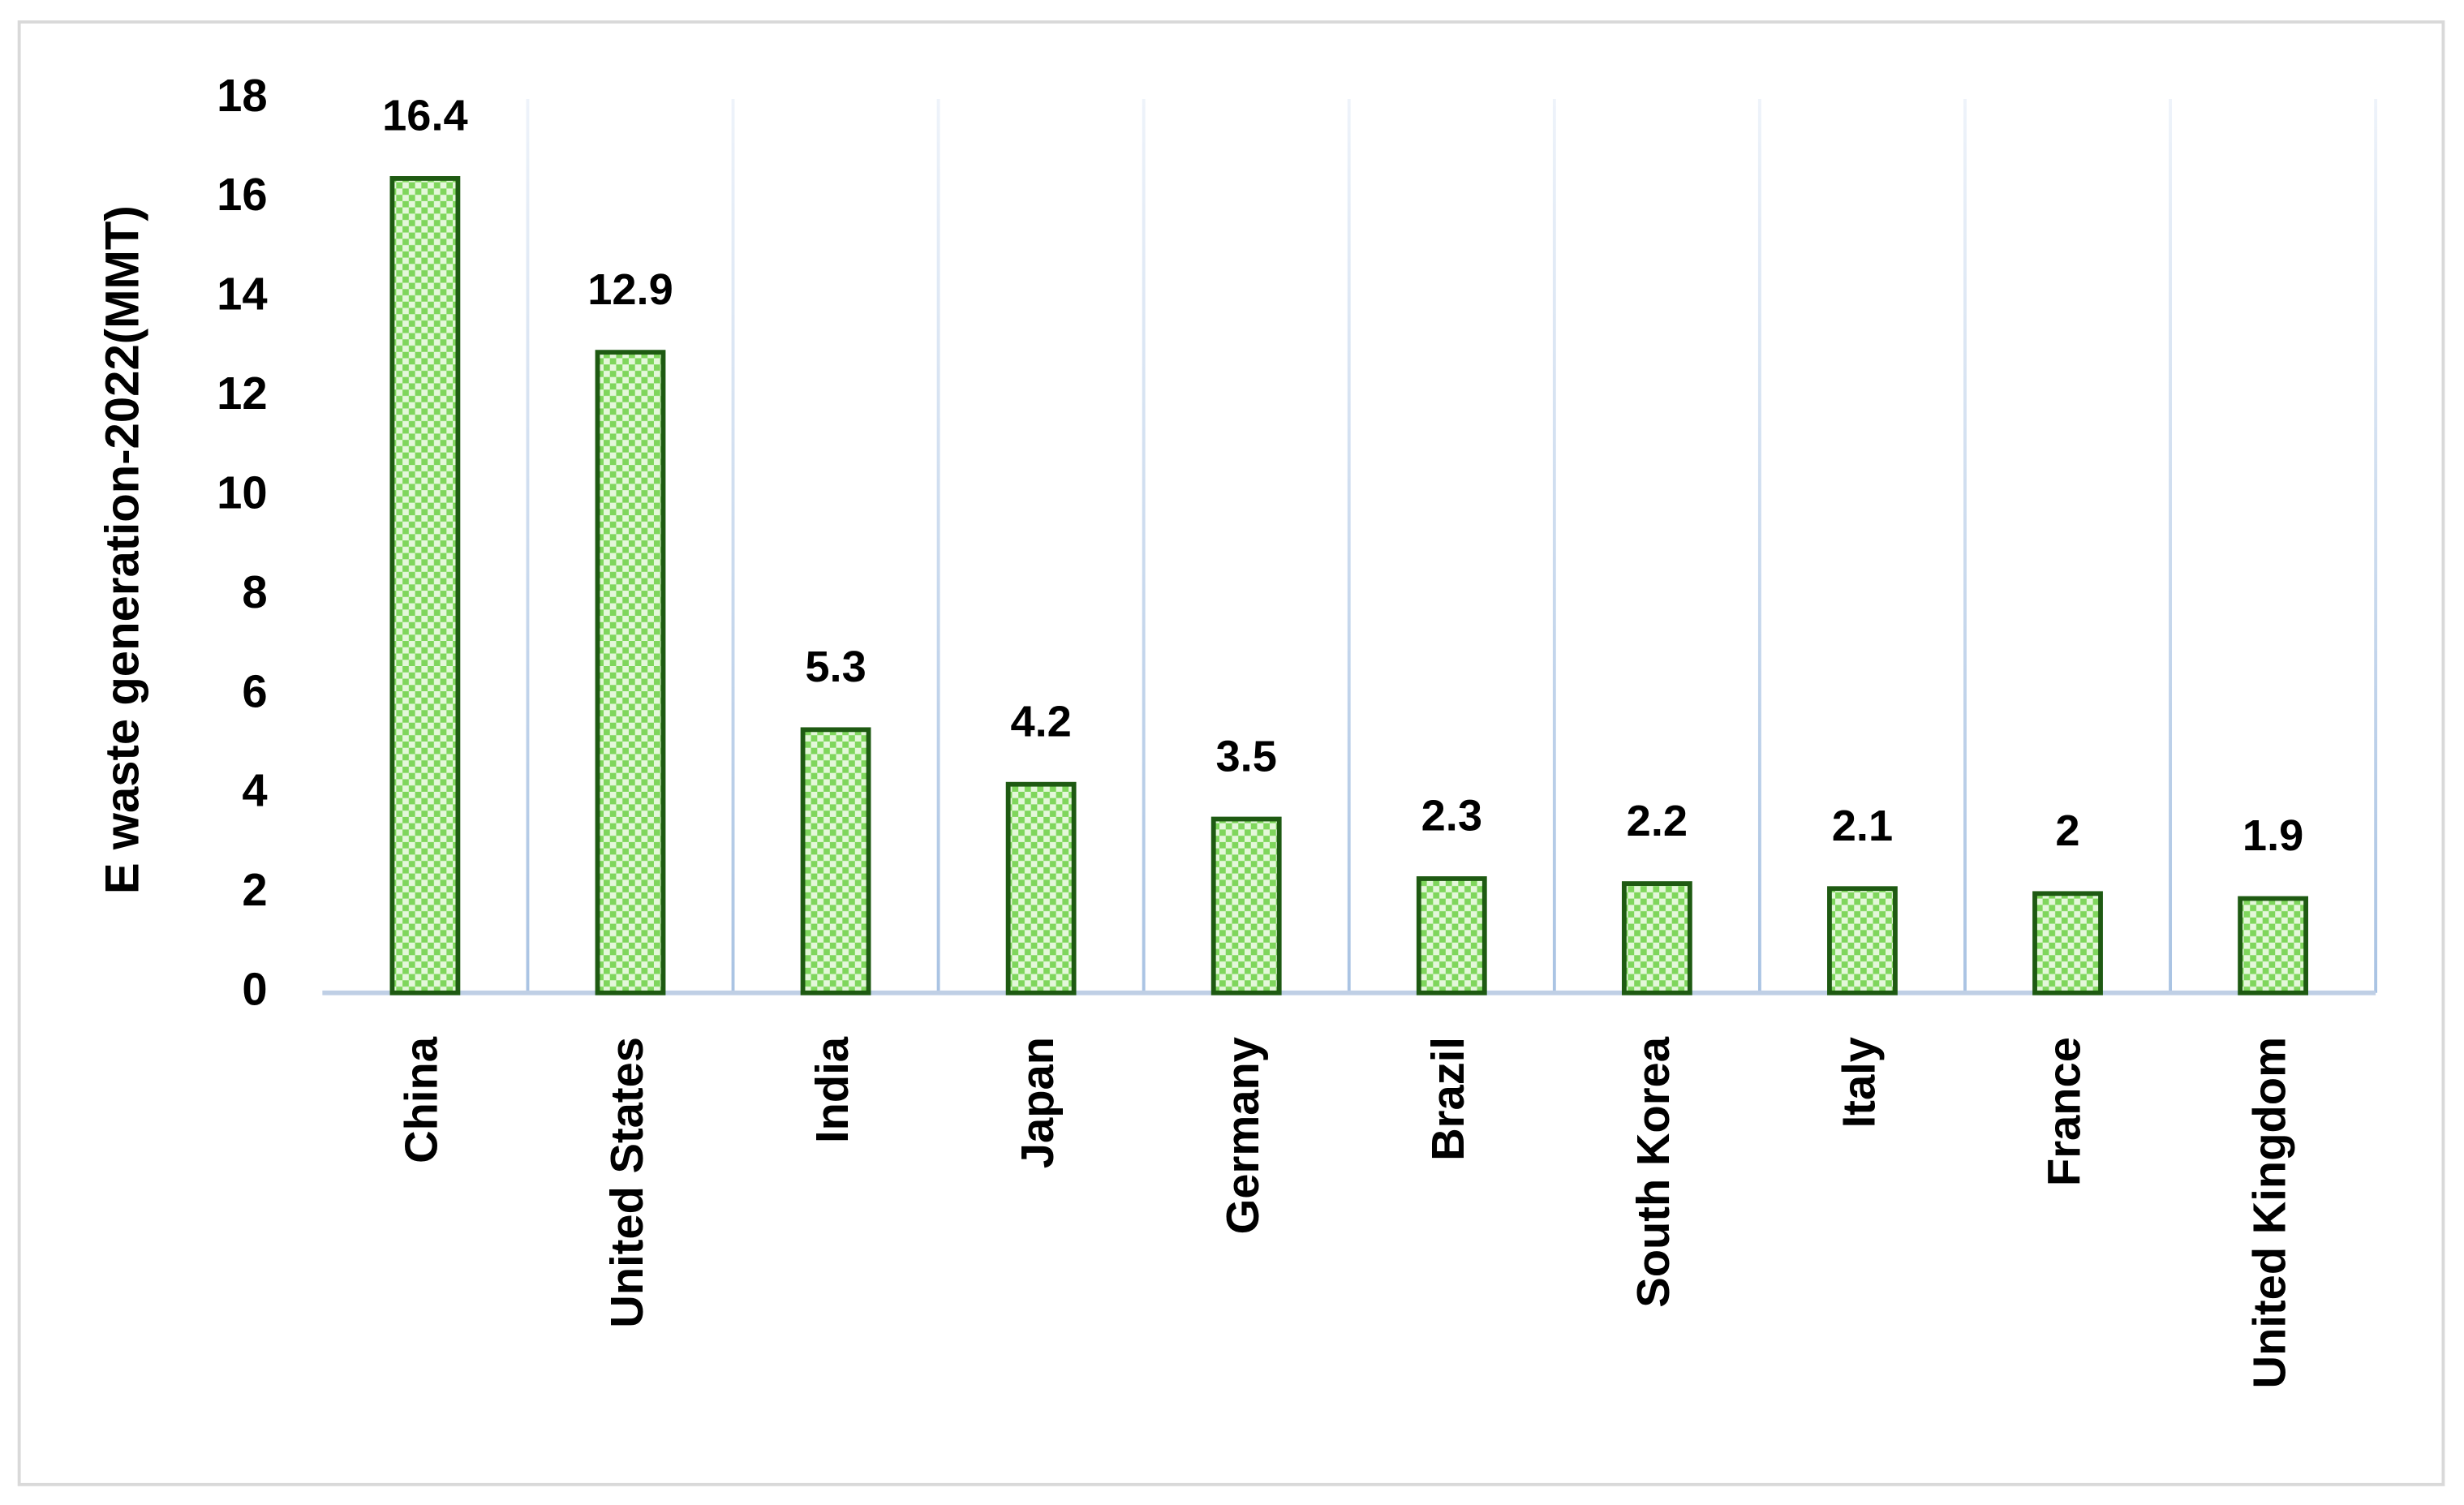 The width and height of the screenshot is (2464, 1505). Describe the element at coordinates (1451, 817) in the screenshot. I see `data-label: 2.3` at that location.